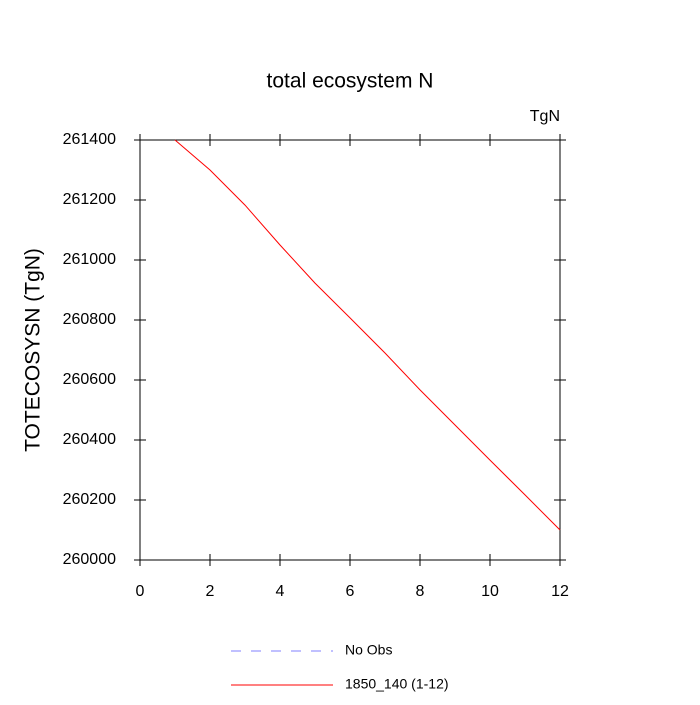 The height and width of the screenshot is (705, 700). I want to click on units-label: TgN, so click(545, 116).